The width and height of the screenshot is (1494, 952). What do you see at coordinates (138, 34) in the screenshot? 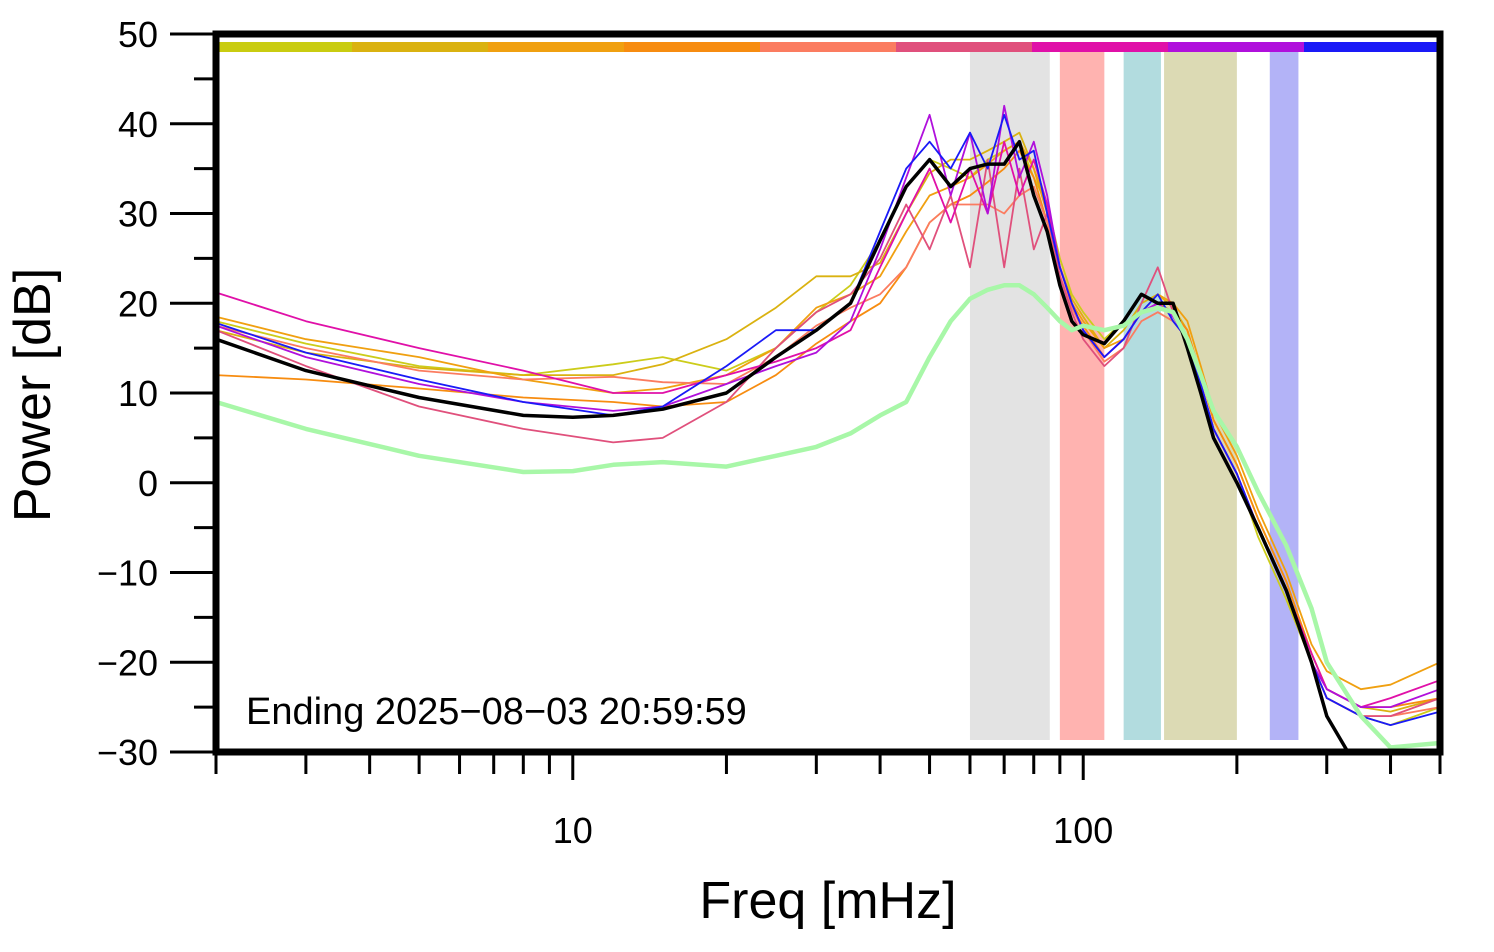
I see `y-tick-label: 50` at bounding box center [138, 34].